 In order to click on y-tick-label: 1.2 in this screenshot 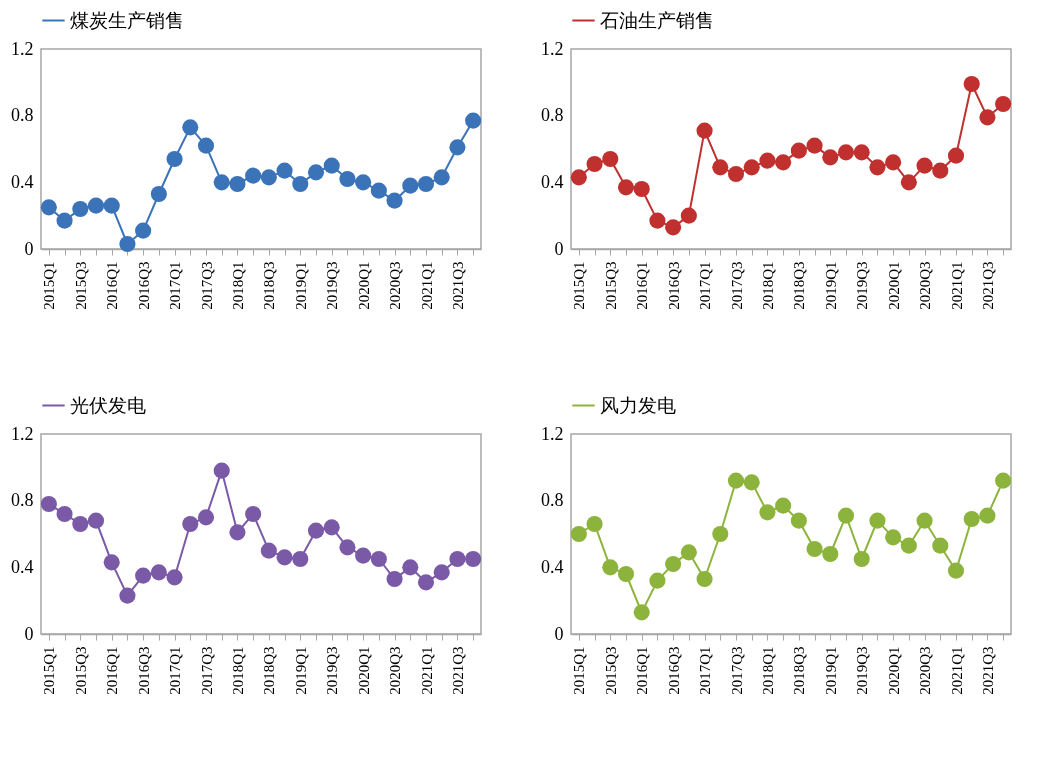, I will do `click(552, 48)`.